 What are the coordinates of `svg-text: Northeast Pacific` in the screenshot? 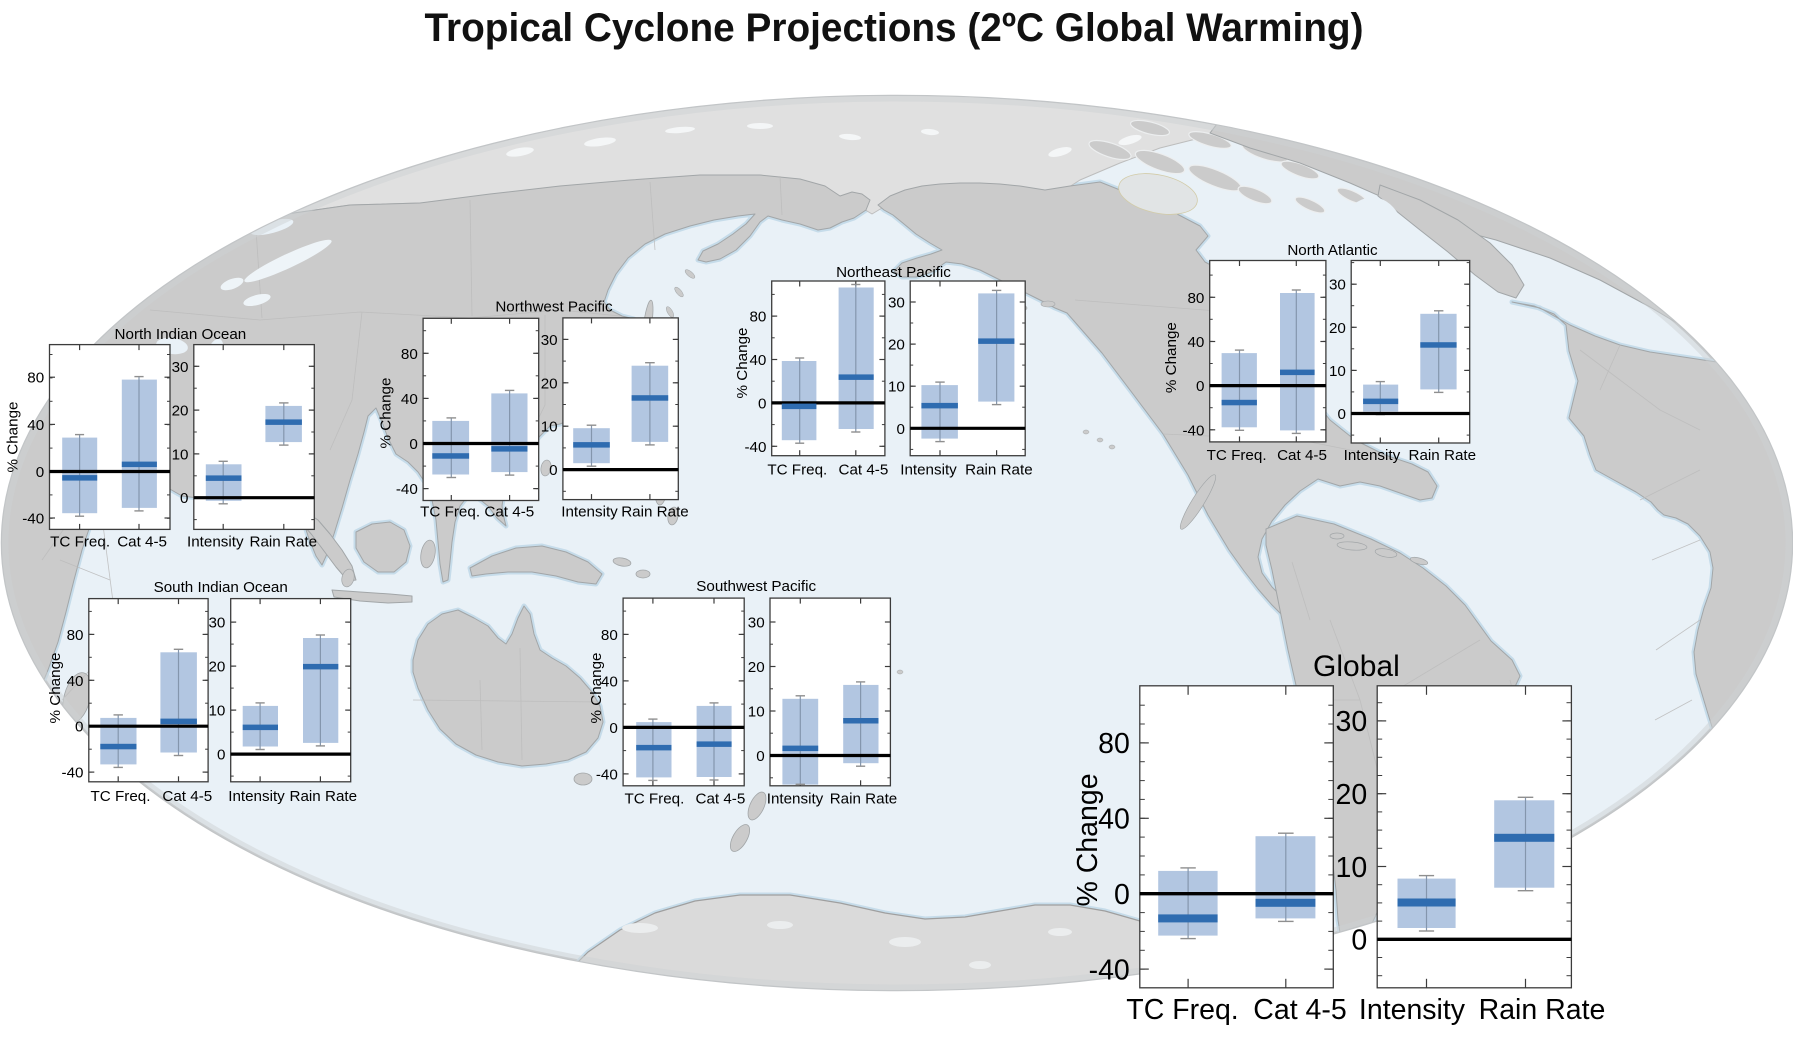 It's located at (893, 272).